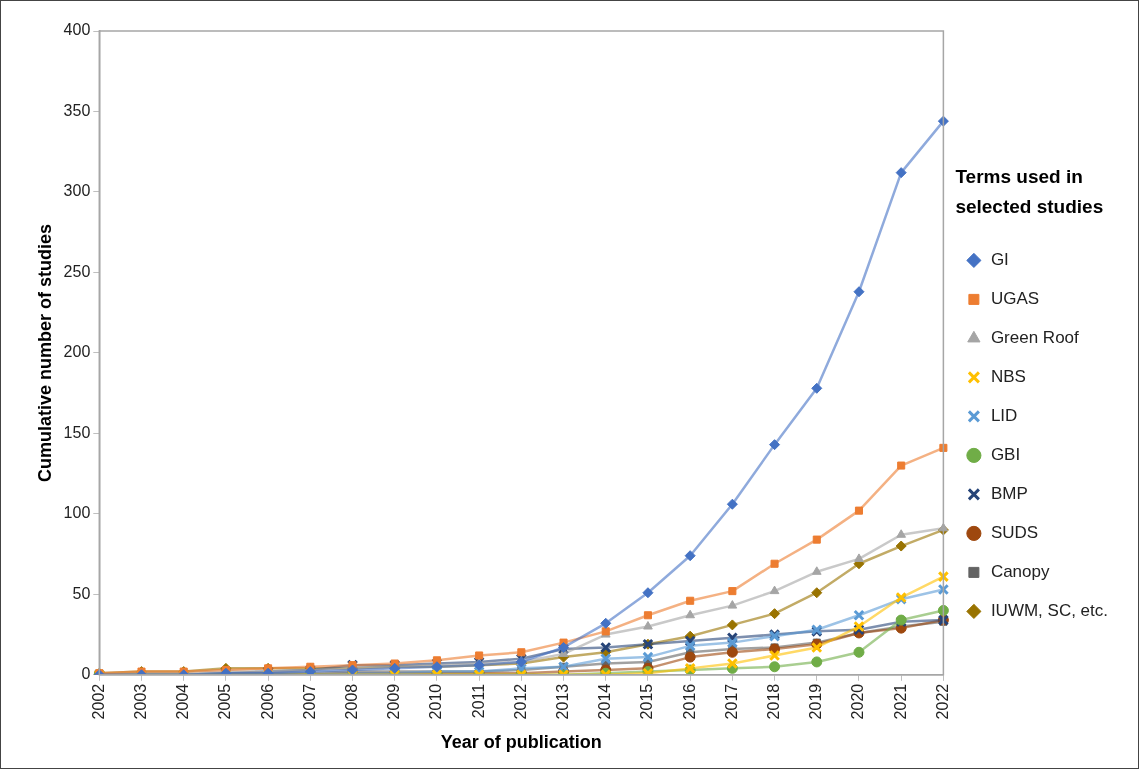  I want to click on x-tick-label: 2002, so click(98, 701).